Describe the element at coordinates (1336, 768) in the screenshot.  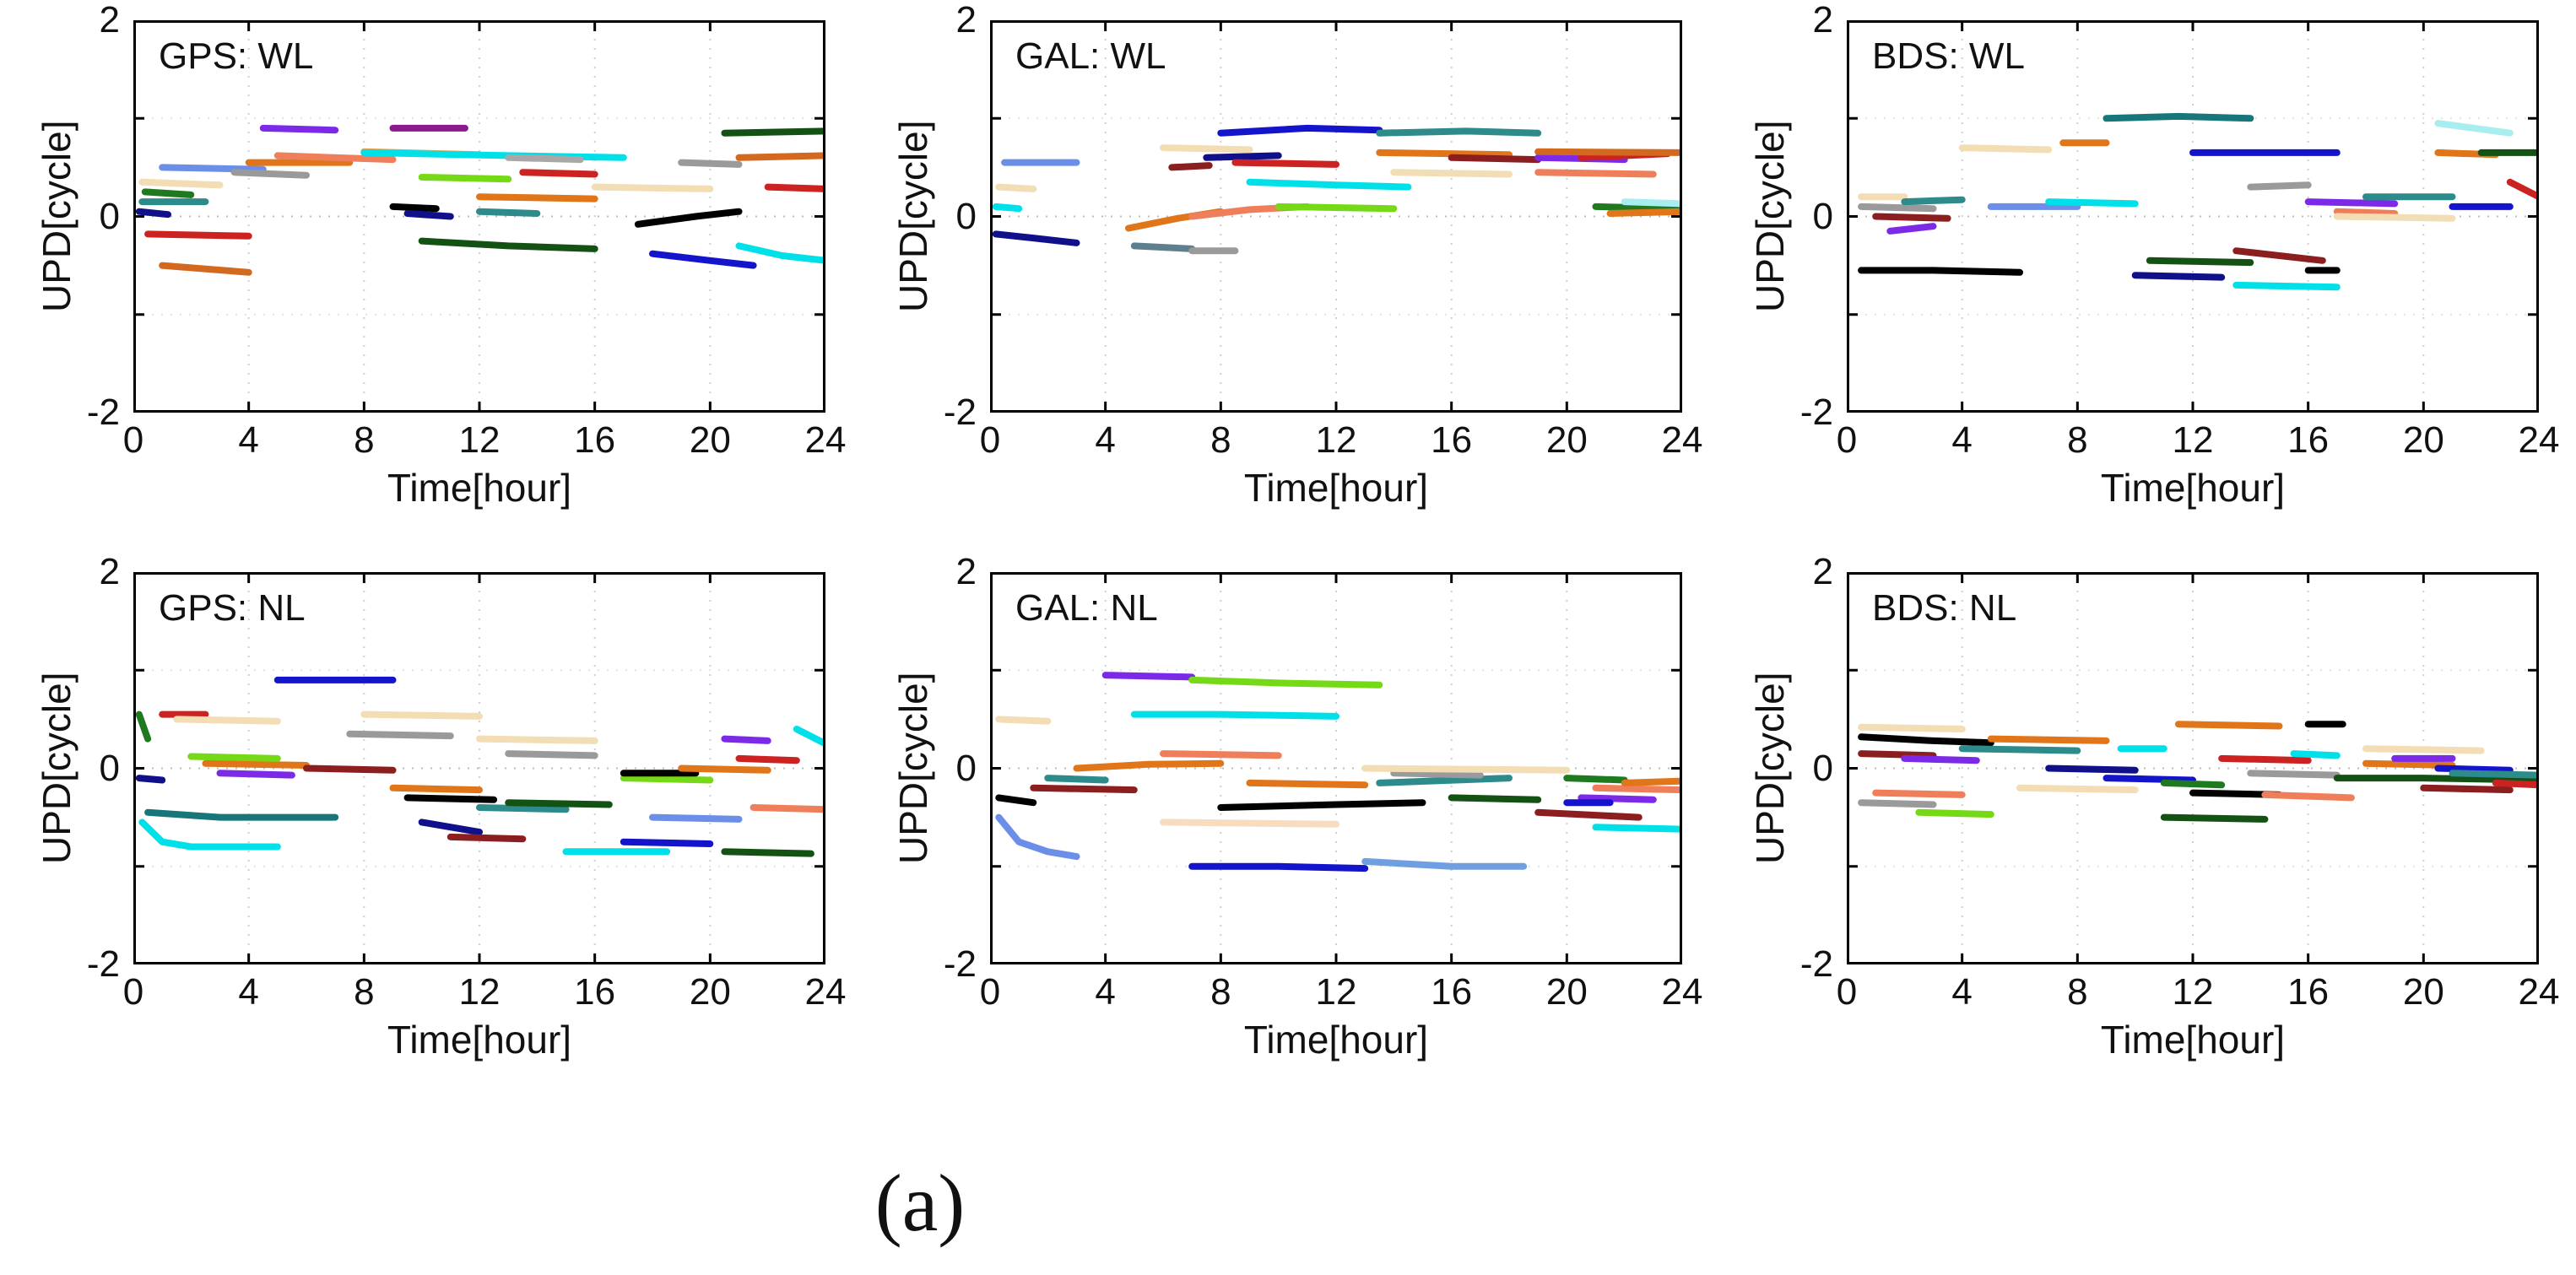
I see `plot-area: GAL: NL` at that location.